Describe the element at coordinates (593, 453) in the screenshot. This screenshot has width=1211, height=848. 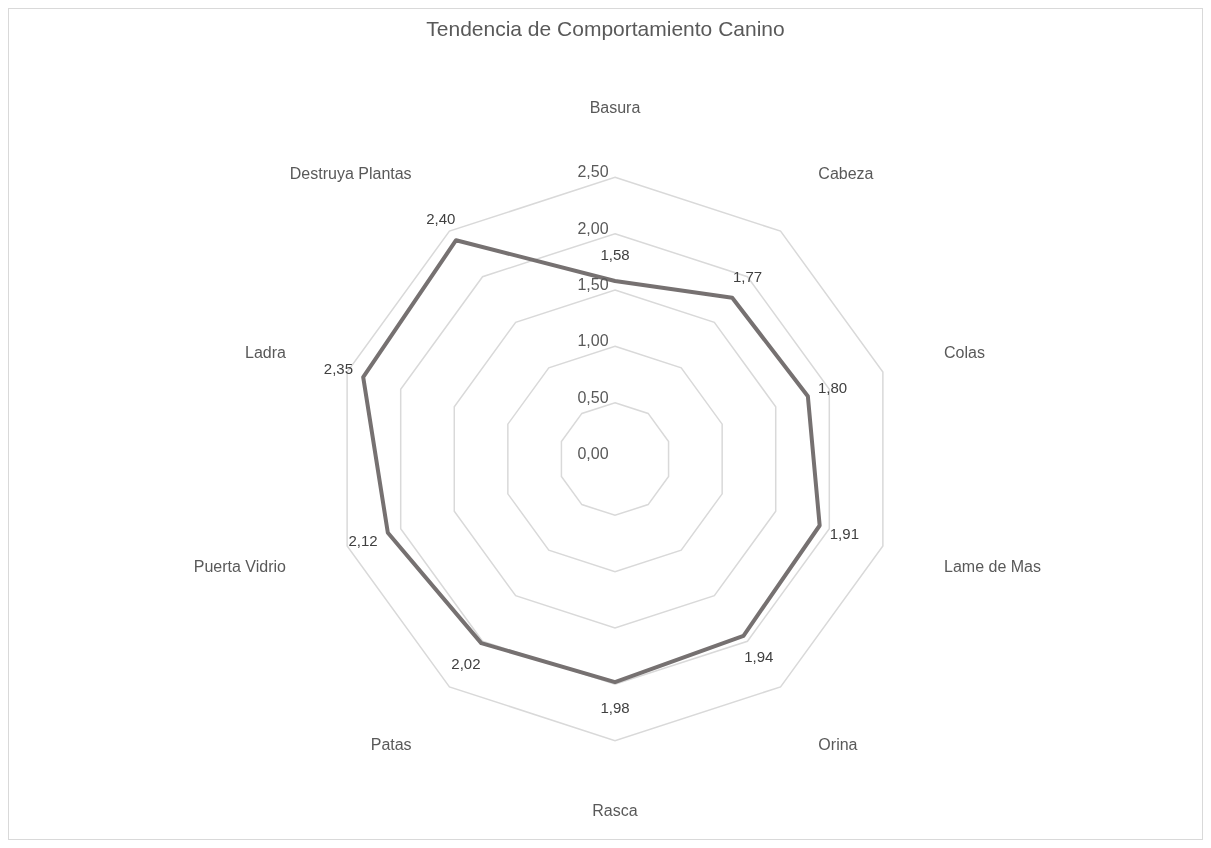
I see `y-tick-label: 0,00` at that location.